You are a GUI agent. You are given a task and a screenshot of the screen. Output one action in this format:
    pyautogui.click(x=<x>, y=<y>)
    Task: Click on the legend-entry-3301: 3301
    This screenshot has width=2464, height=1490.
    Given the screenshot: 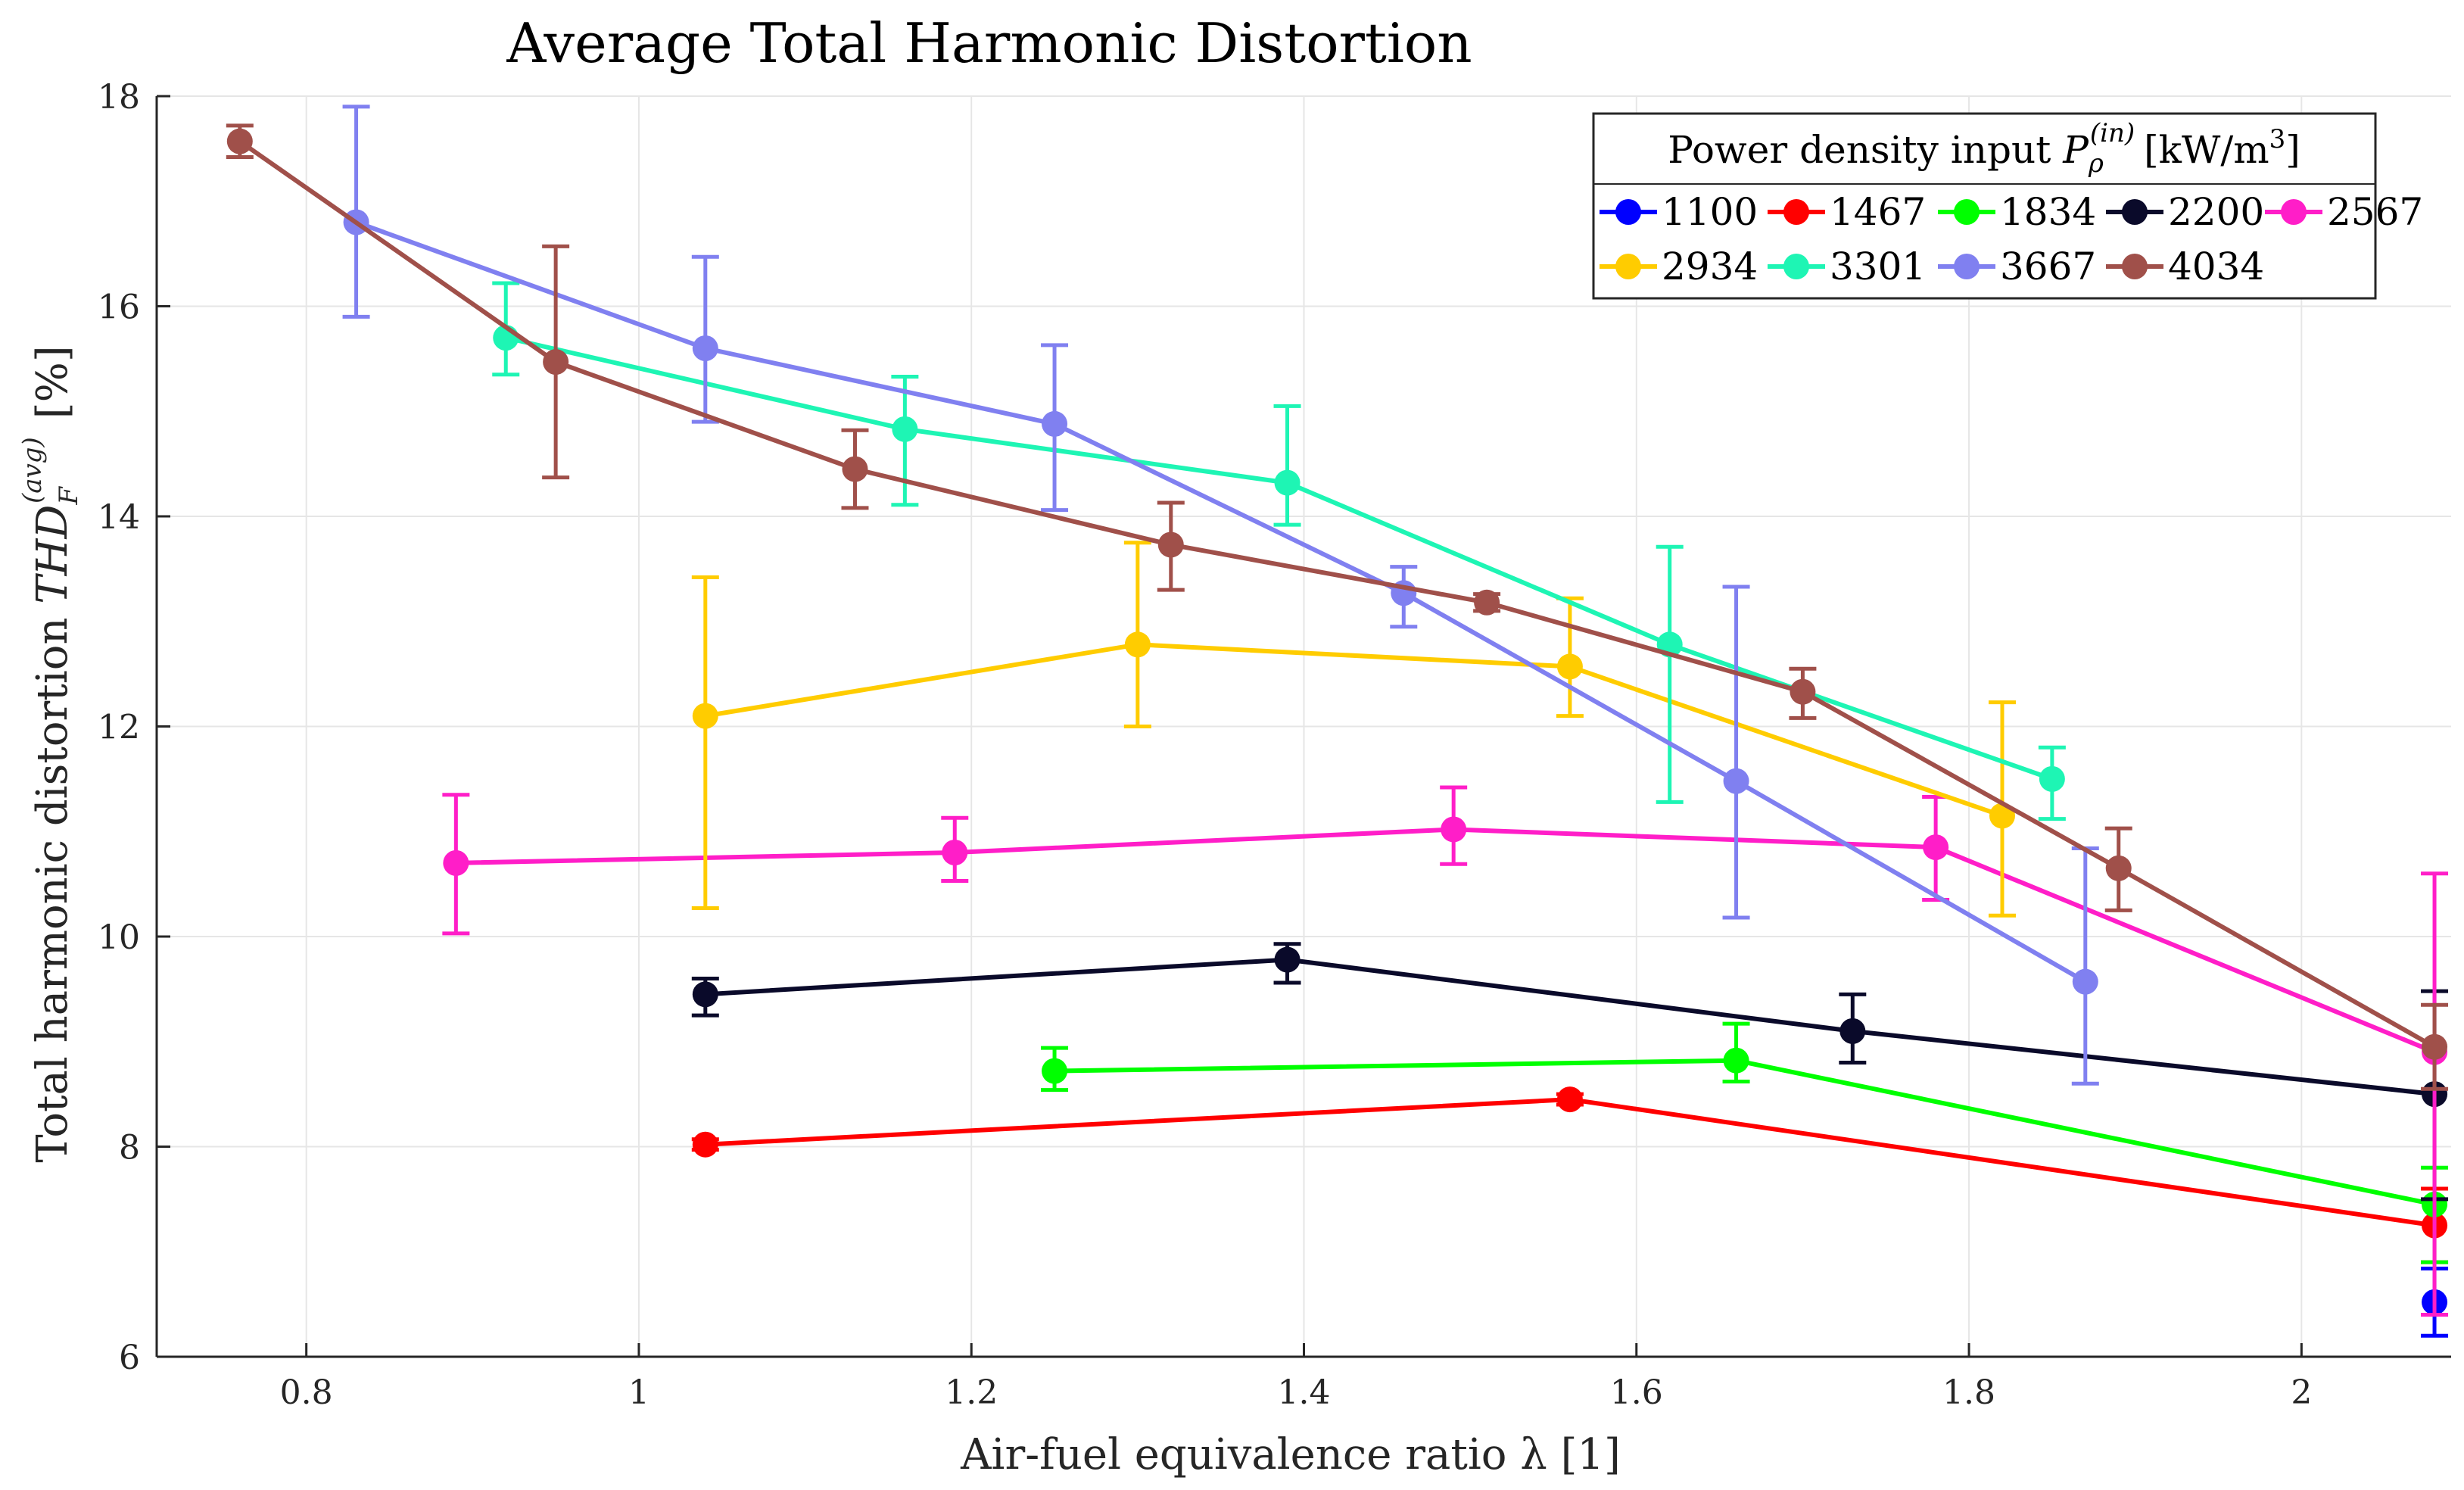 What is the action you would take?
    pyautogui.click(x=1847, y=266)
    